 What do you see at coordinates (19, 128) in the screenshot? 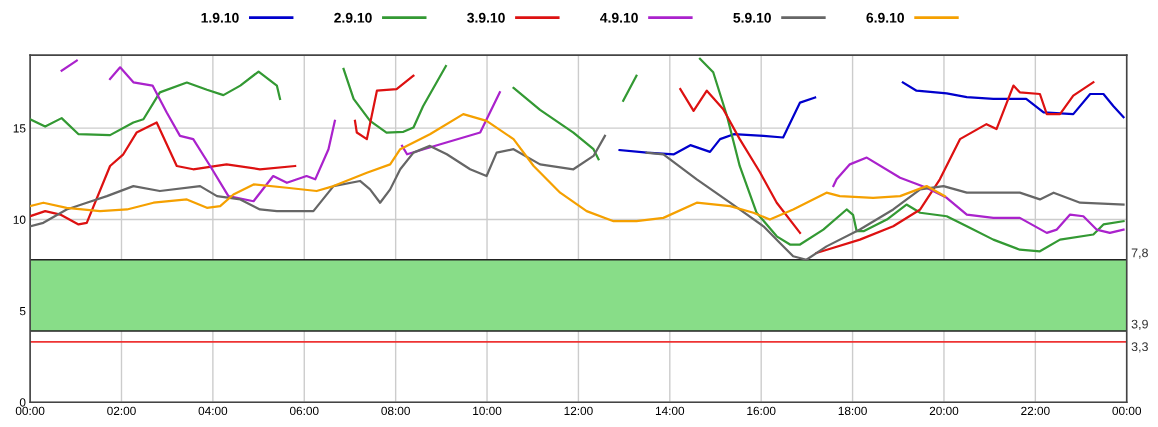
I see `y-tick-label: 15` at bounding box center [19, 128].